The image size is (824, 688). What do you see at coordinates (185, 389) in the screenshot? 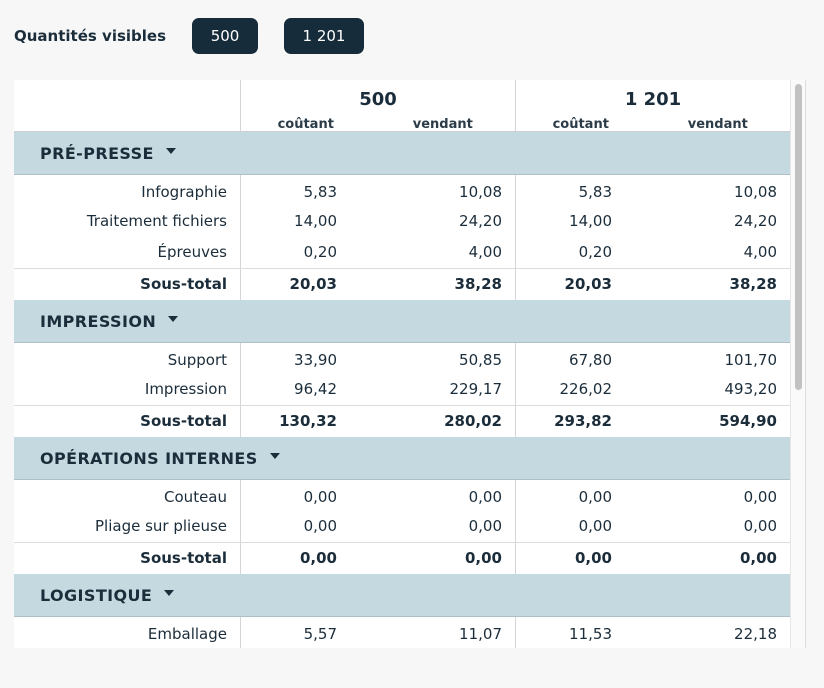
I see `row-label: Impression` at bounding box center [185, 389].